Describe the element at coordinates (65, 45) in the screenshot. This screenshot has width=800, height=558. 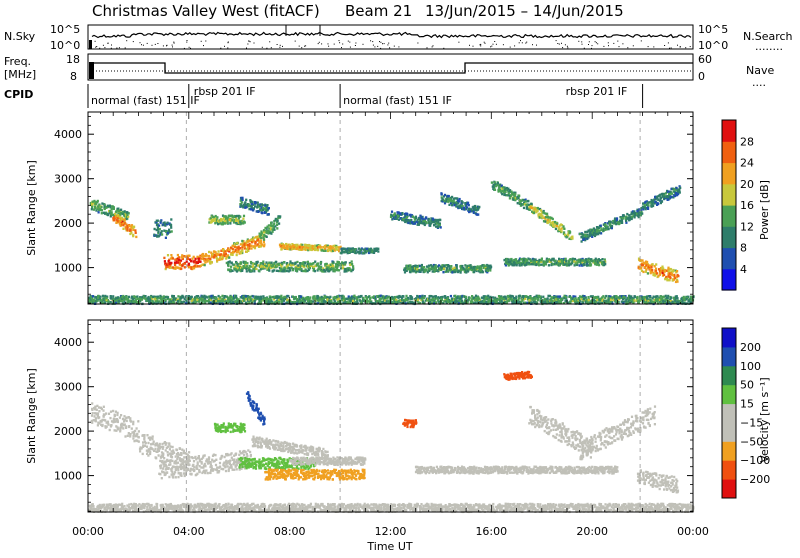
I see `sky-tick-bottom-left: 10^0` at that location.